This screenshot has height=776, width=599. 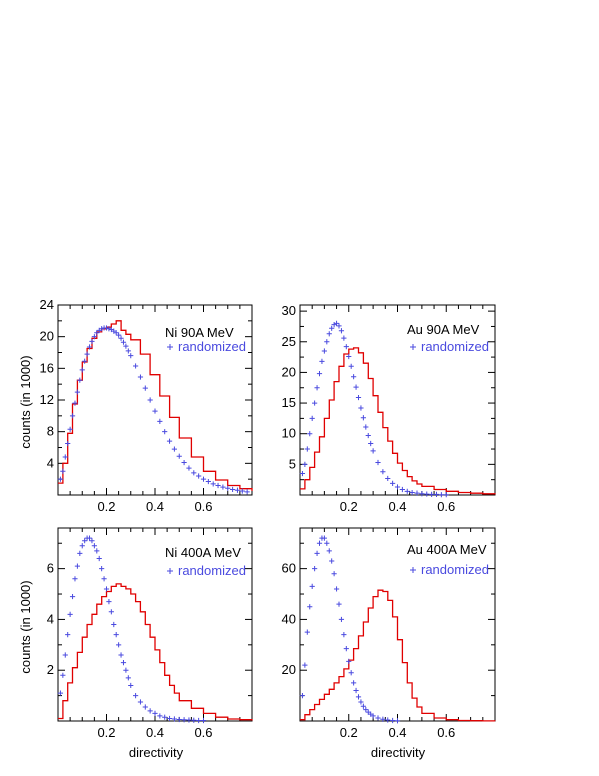 What do you see at coordinates (50, 568) in the screenshot?
I see `y-tick-label: 6` at bounding box center [50, 568].